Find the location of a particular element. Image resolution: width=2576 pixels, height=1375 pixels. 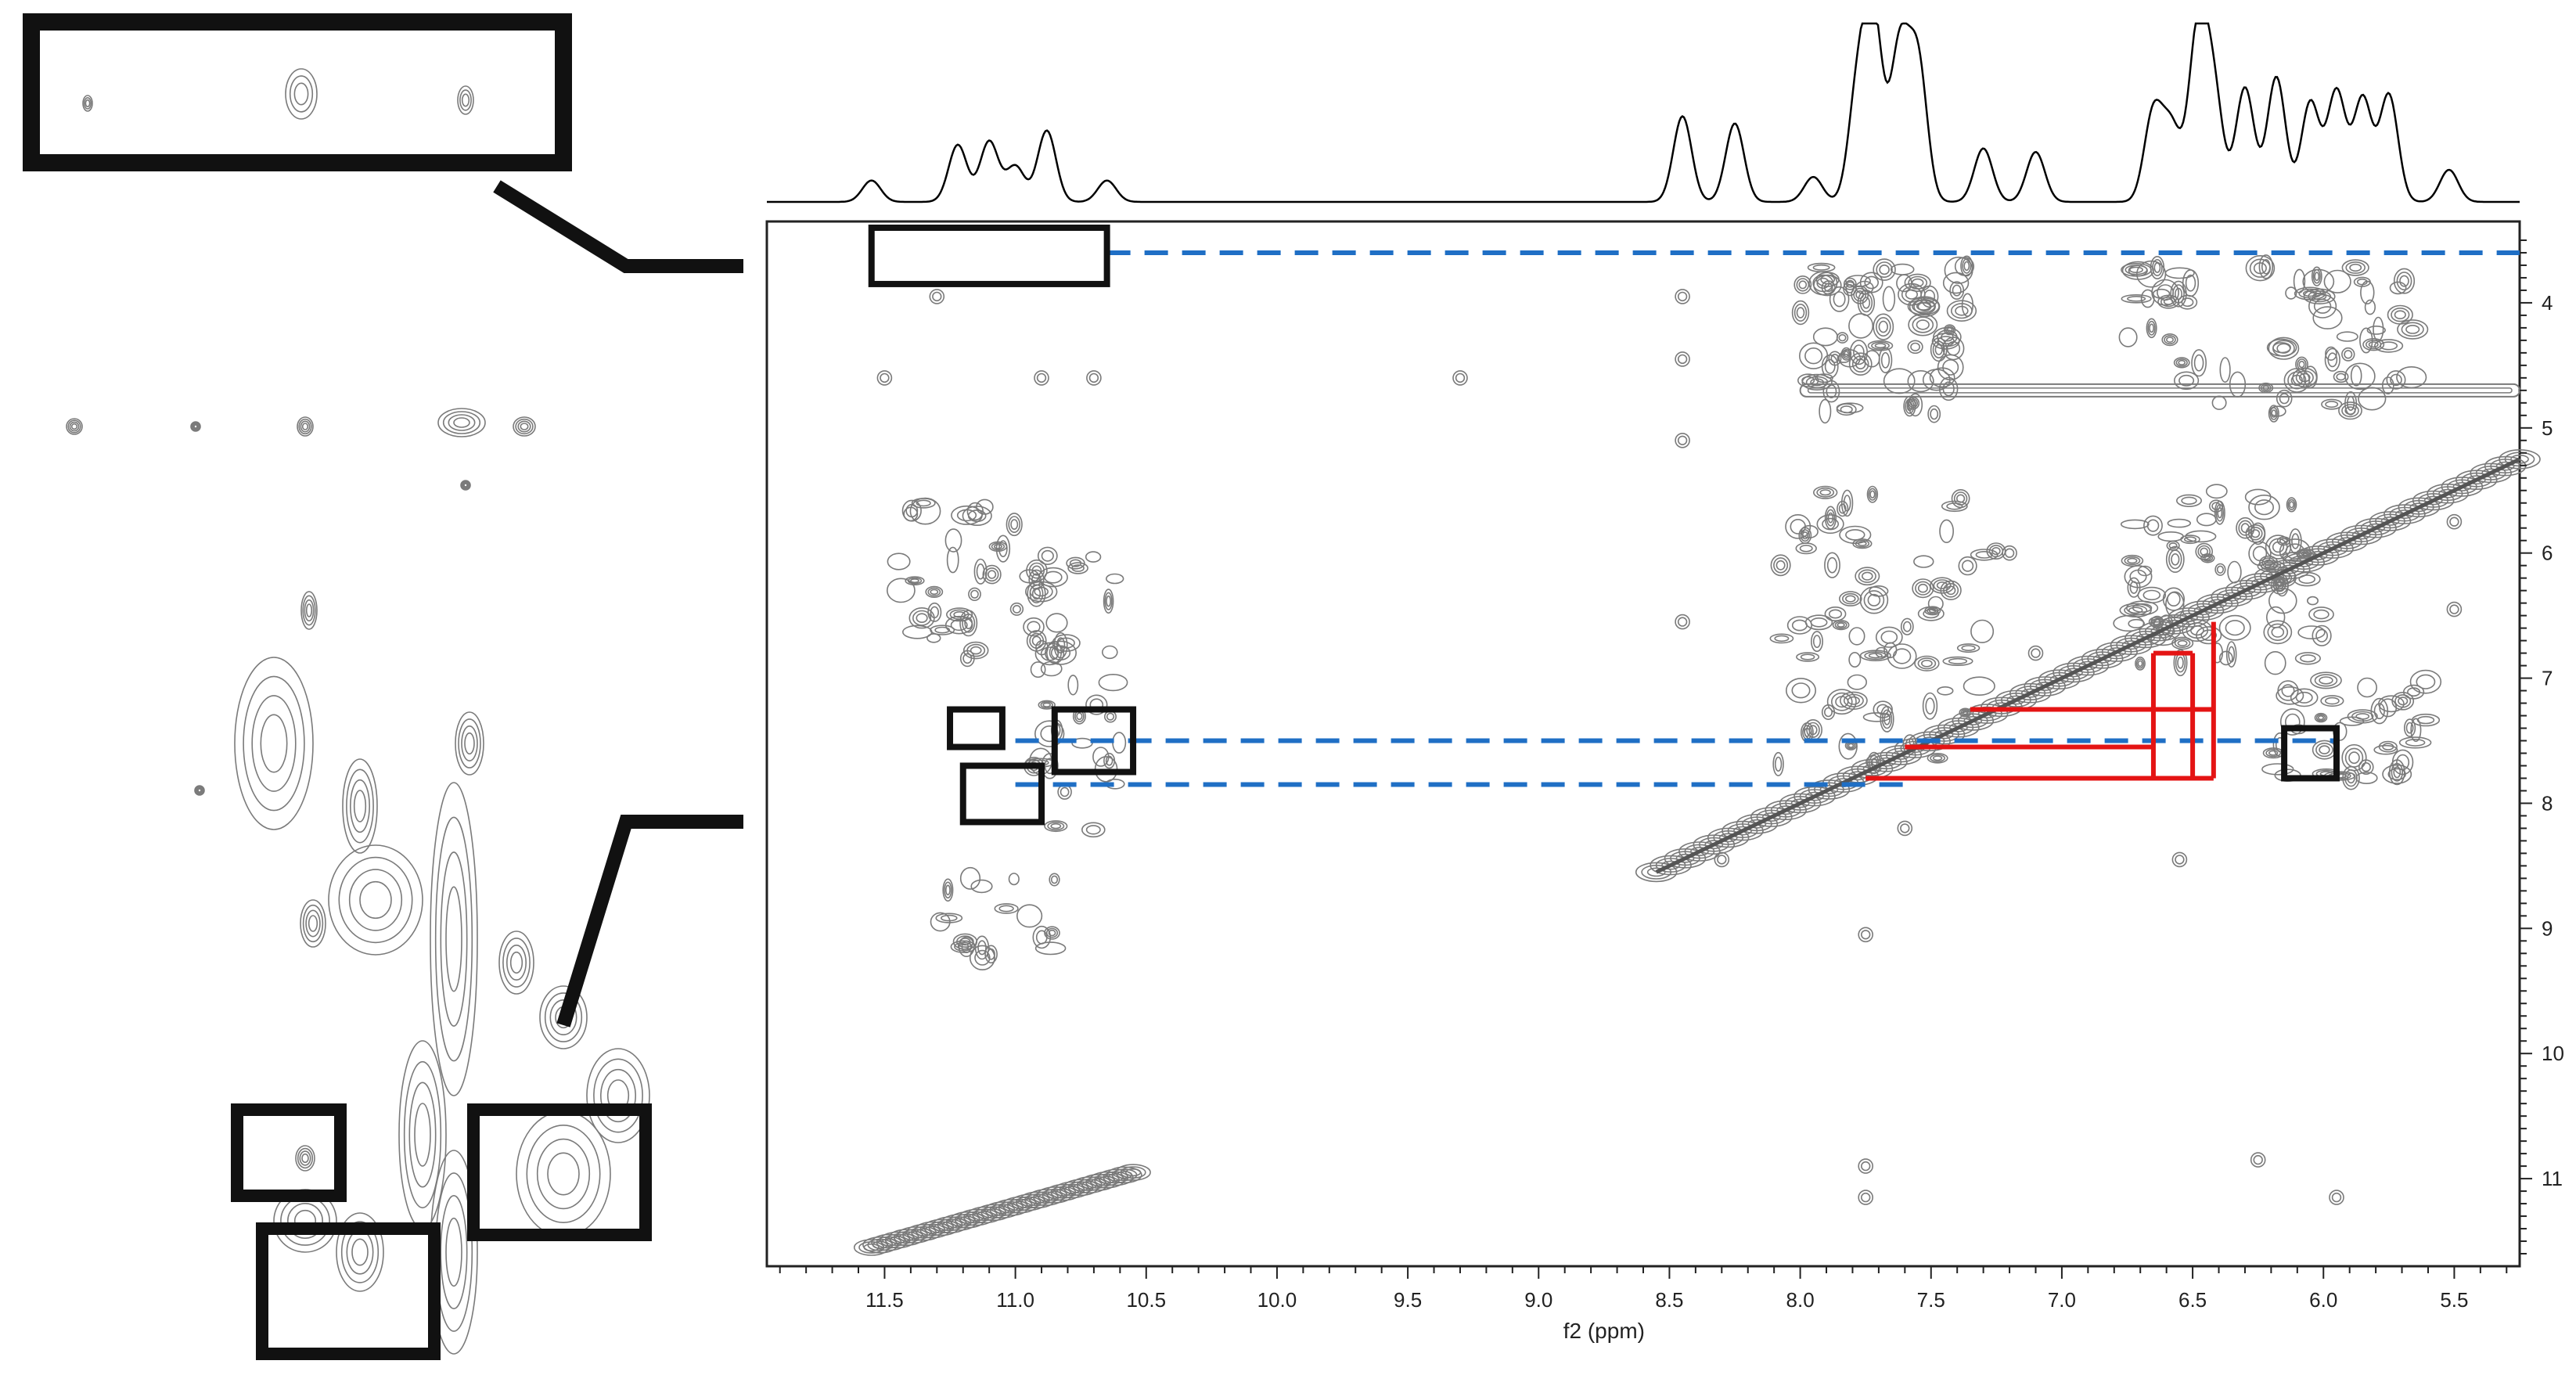

y-tick-label: 11 is located at coordinates (2553, 1178).